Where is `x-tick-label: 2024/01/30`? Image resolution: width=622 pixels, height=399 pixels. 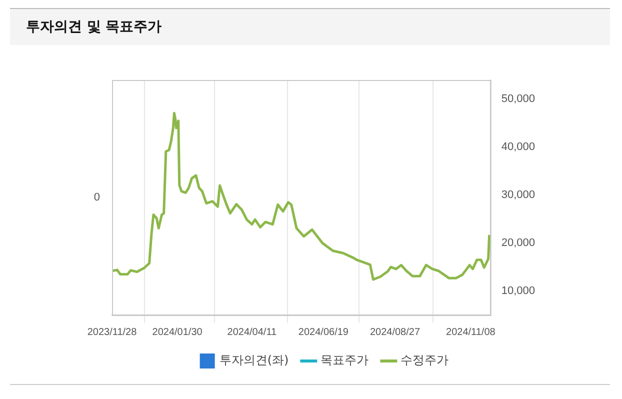 x-tick-label: 2024/01/30 is located at coordinates (177, 332).